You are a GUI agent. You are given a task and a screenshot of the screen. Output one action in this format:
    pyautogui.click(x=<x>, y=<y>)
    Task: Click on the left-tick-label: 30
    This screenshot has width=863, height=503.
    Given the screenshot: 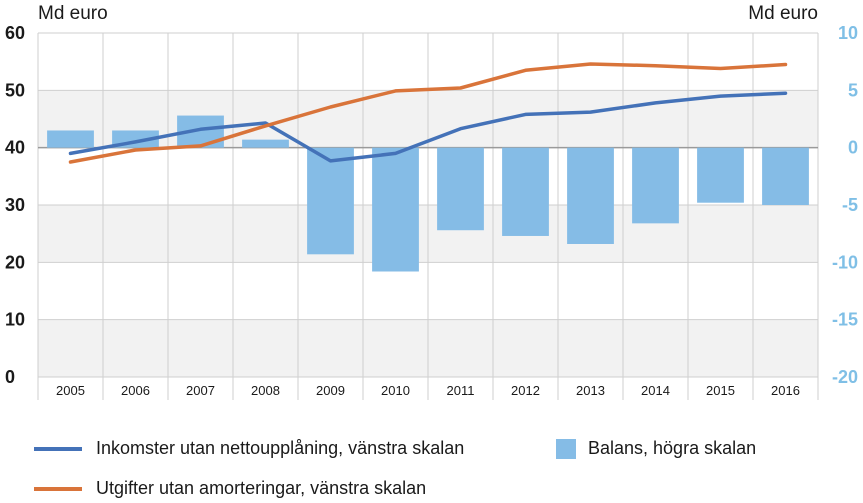 What is the action you would take?
    pyautogui.click(x=15, y=205)
    